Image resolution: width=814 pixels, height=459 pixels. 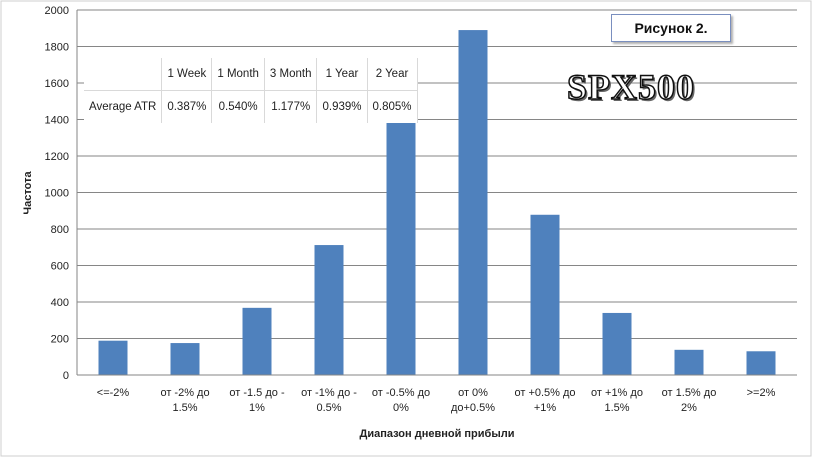 What do you see at coordinates (473, 400) in the screenshot?
I see `x-tick-label: от 0% до+0.5%` at bounding box center [473, 400].